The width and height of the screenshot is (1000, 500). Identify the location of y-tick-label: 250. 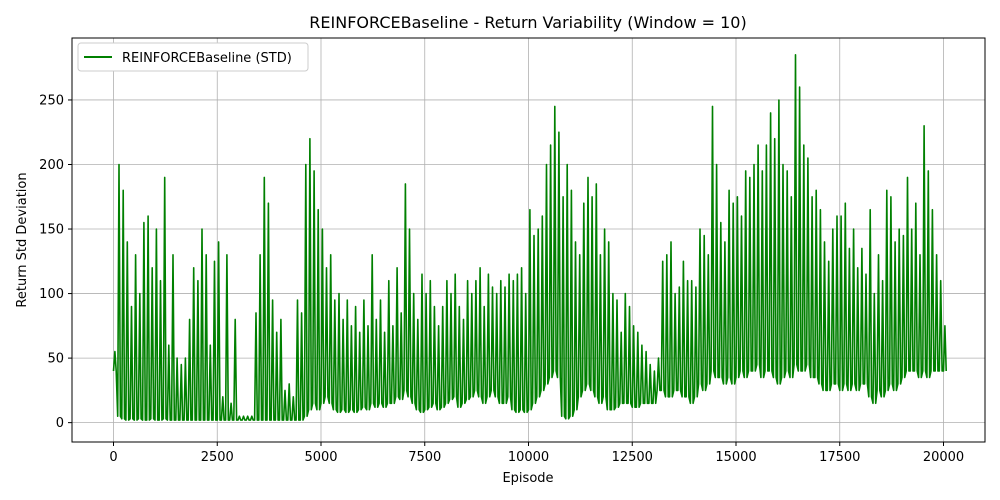
(51, 100).